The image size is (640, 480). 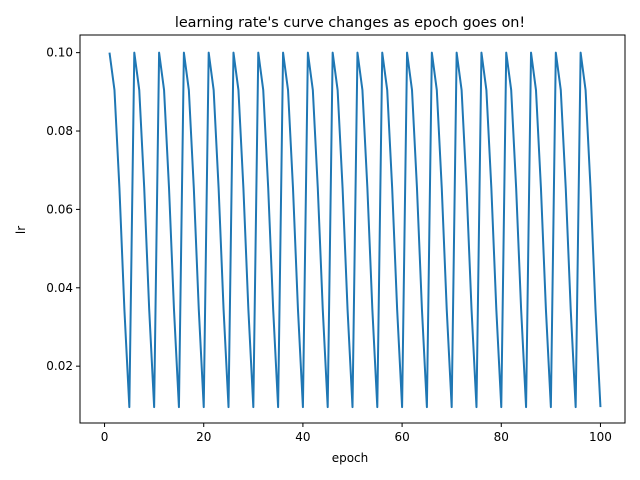 What do you see at coordinates (302, 437) in the screenshot?
I see `x-tick-label: 40` at bounding box center [302, 437].